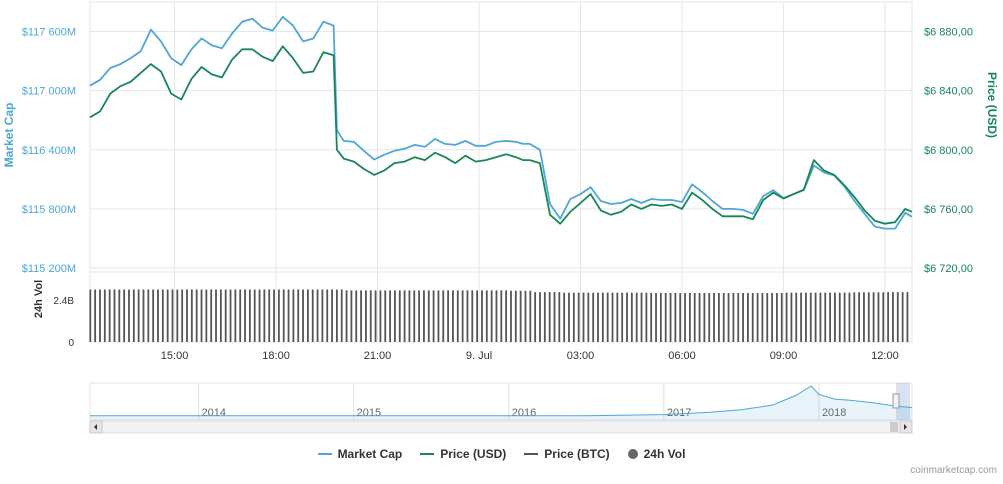  What do you see at coordinates (656, 454) in the screenshot?
I see `legend-item-24h-vol: 24h Vol` at bounding box center [656, 454].